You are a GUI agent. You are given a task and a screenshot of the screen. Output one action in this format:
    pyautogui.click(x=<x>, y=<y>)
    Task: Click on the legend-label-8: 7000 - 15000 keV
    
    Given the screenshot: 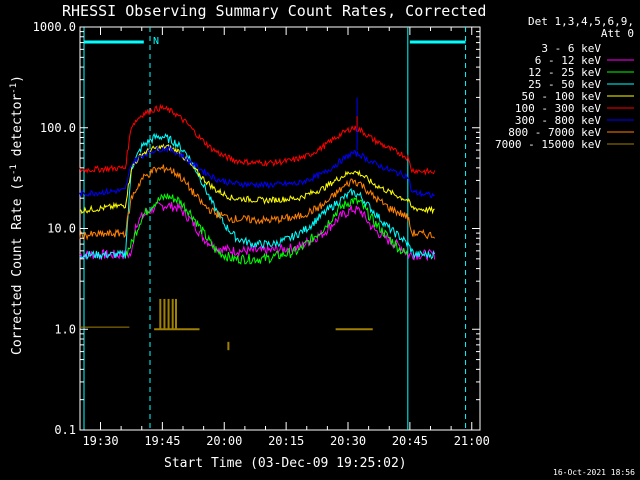 What is the action you would take?
    pyautogui.click(x=548, y=144)
    